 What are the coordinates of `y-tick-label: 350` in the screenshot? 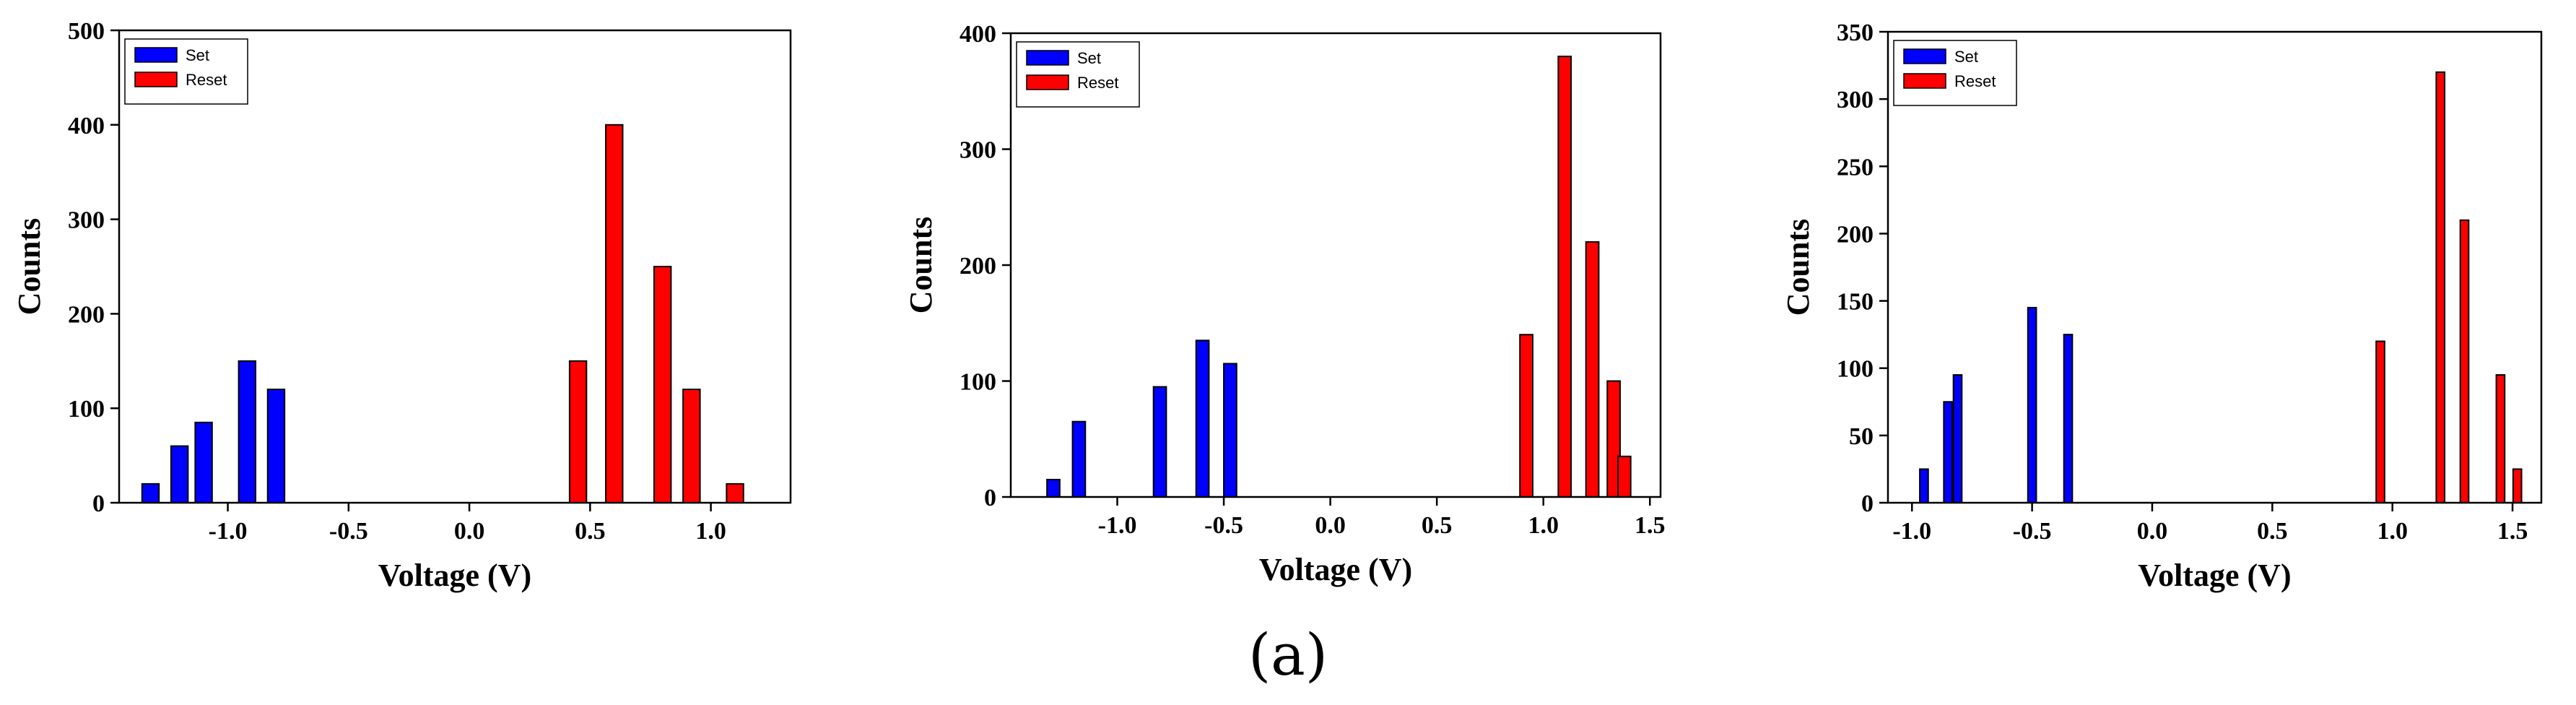 It's located at (1856, 33).